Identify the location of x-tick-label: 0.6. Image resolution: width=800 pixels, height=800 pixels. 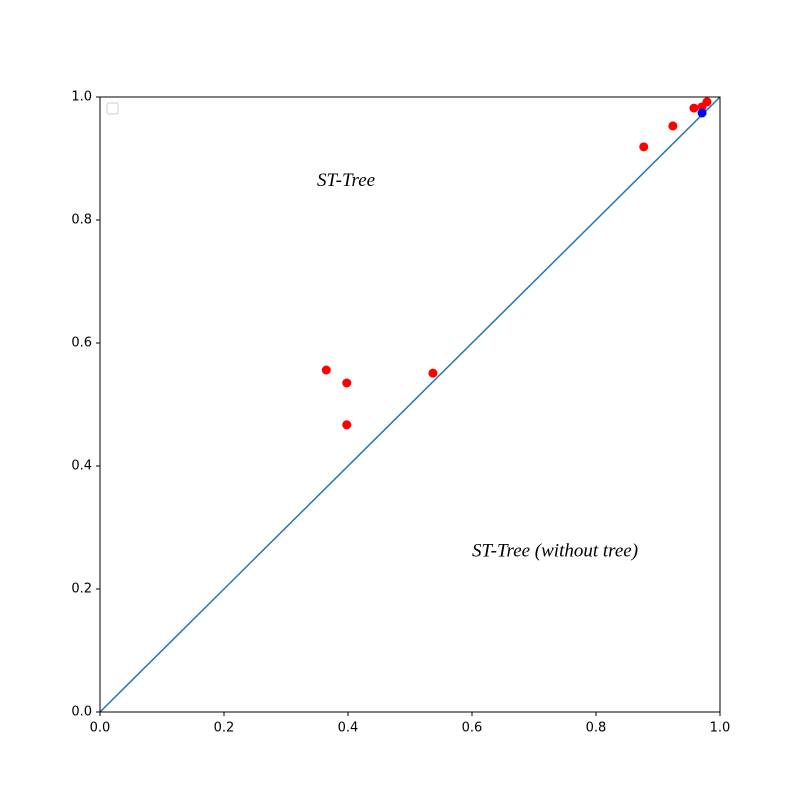
(472, 728).